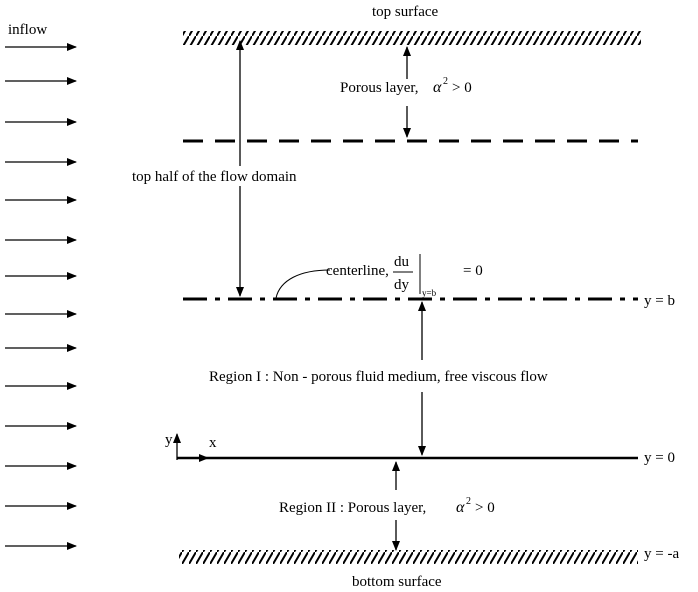  I want to click on y-zero-label: y = 0, so click(659, 458).